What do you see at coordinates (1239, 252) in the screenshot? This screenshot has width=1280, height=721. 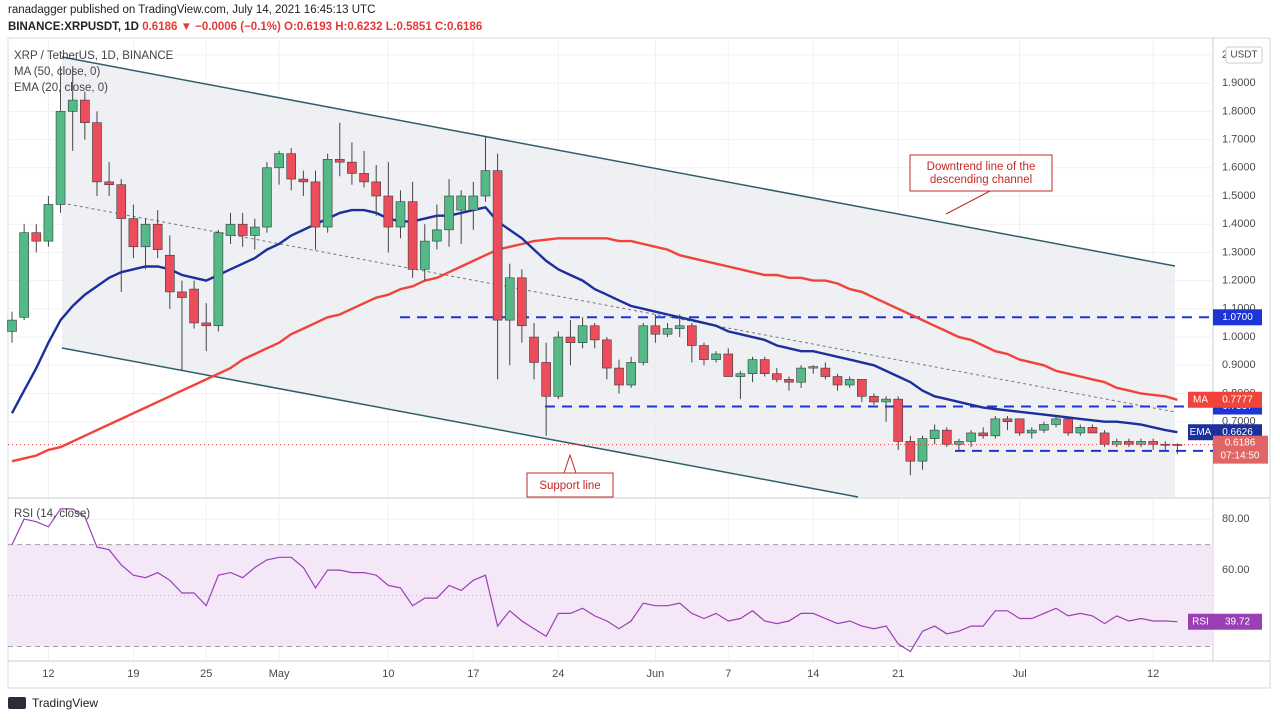 I see `y-tick-label: 1.3000` at bounding box center [1239, 252].